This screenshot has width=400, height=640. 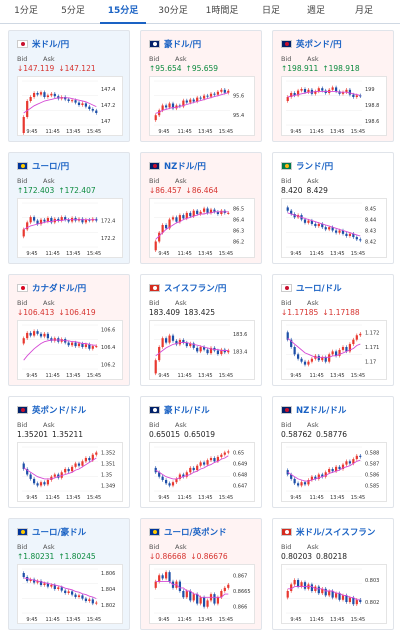 I want to click on mini-chart: 172.4 172.2 9:45 11:45 13:45 15:45, so click(x=70, y=228).